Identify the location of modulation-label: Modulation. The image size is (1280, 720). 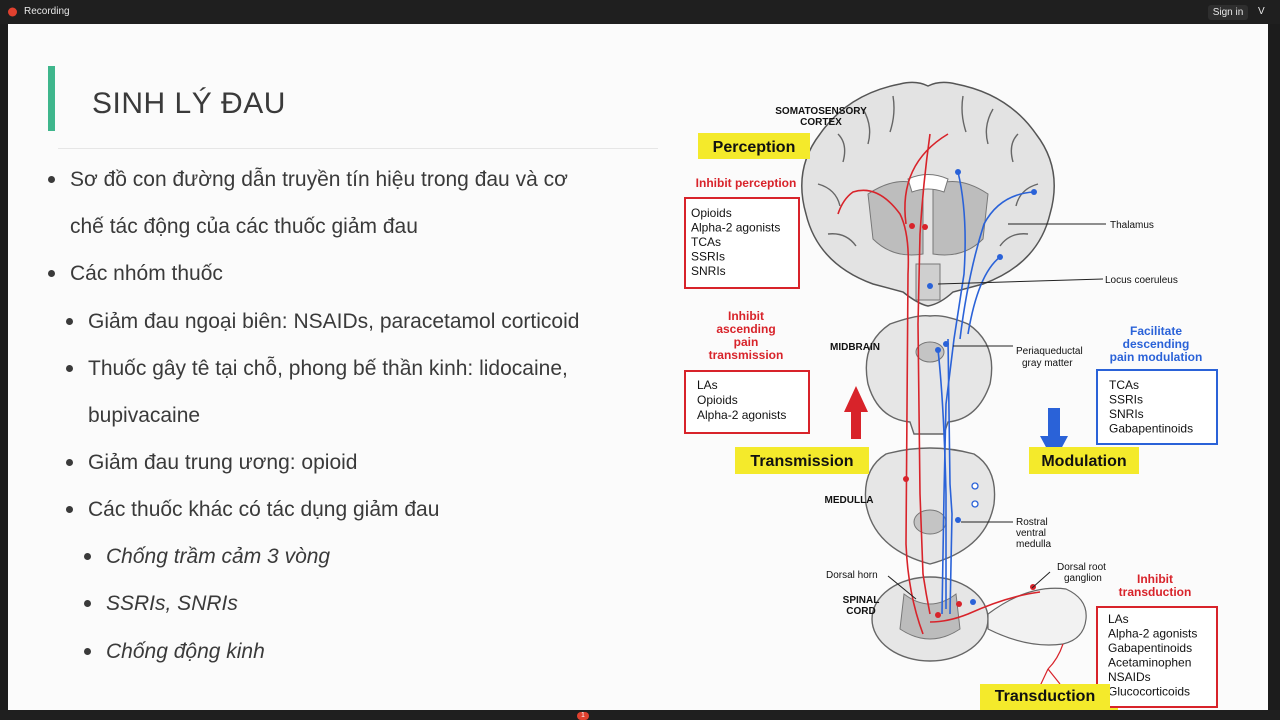
(1083, 461).